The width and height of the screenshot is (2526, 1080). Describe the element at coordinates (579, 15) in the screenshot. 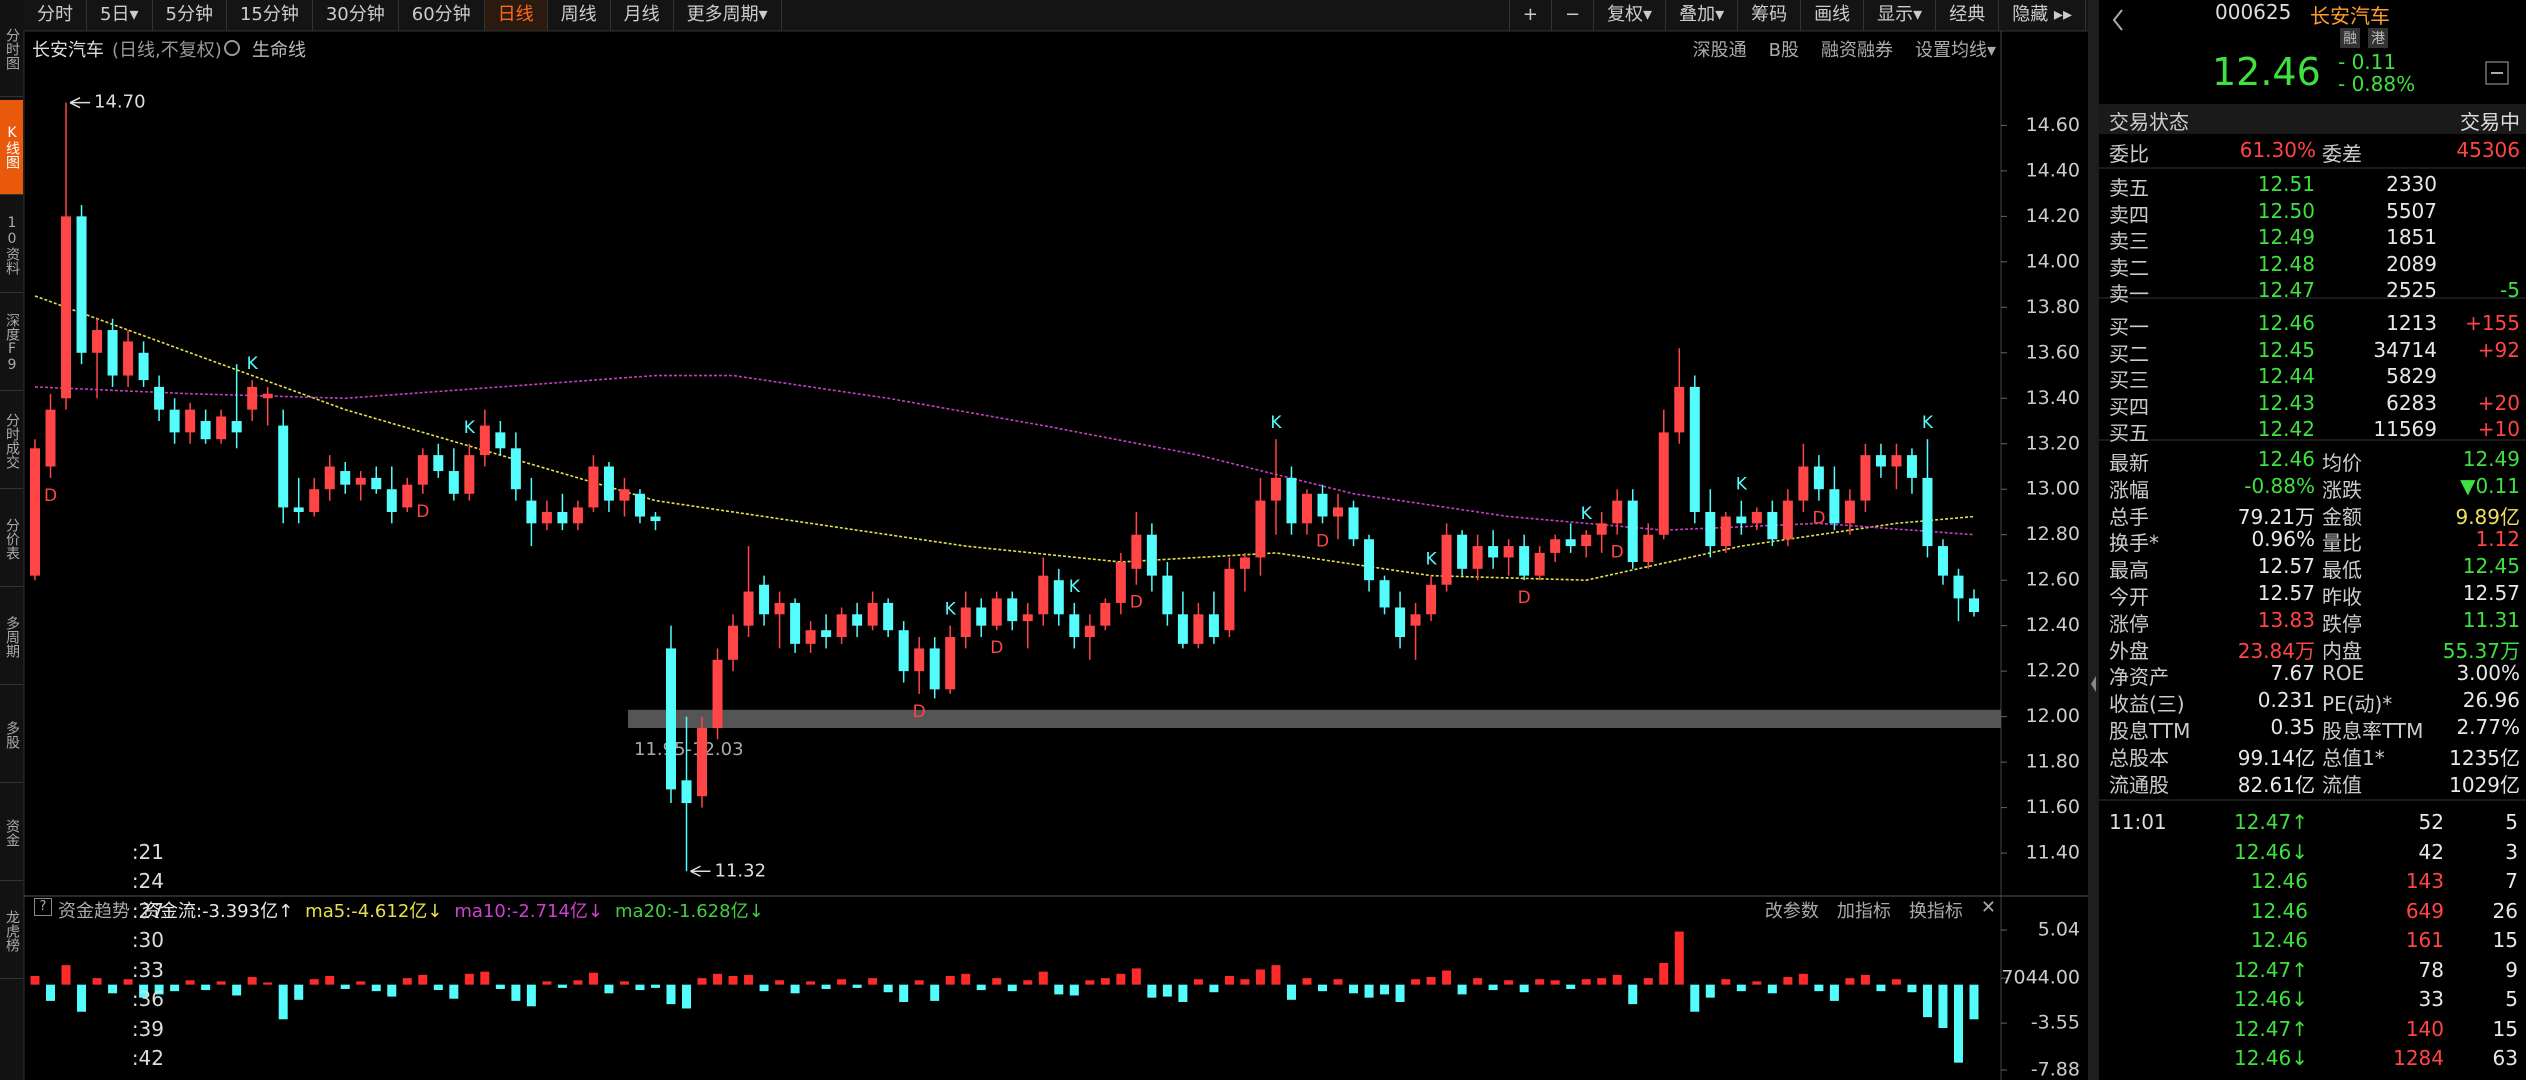

I see `period-button: 周线` at that location.